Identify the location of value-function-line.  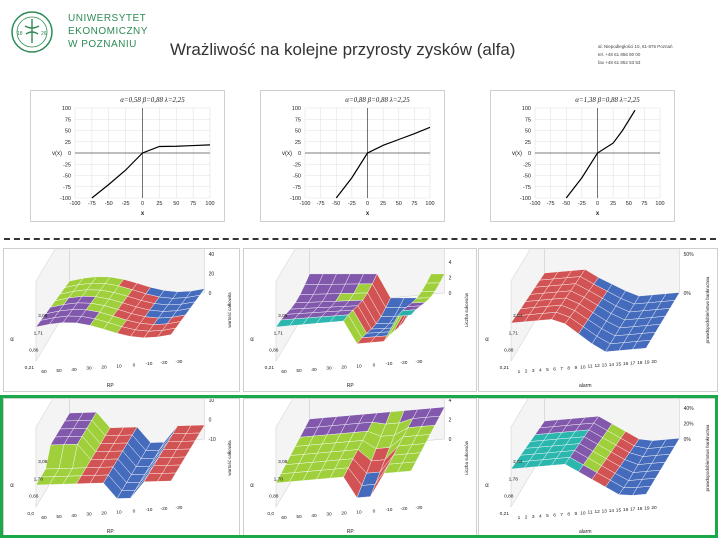
(600, 154).